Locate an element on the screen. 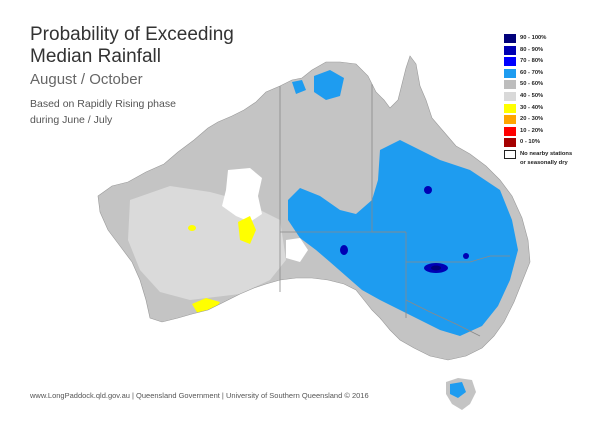  nsw-vic-border is located at coordinates (443, 318).